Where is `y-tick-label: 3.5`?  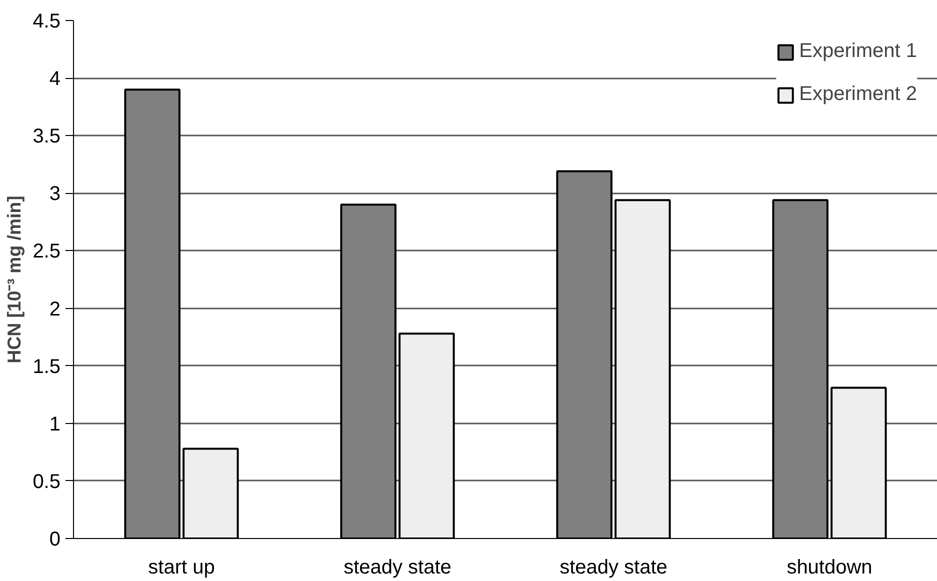
y-tick-label: 3.5 is located at coordinates (46, 137).